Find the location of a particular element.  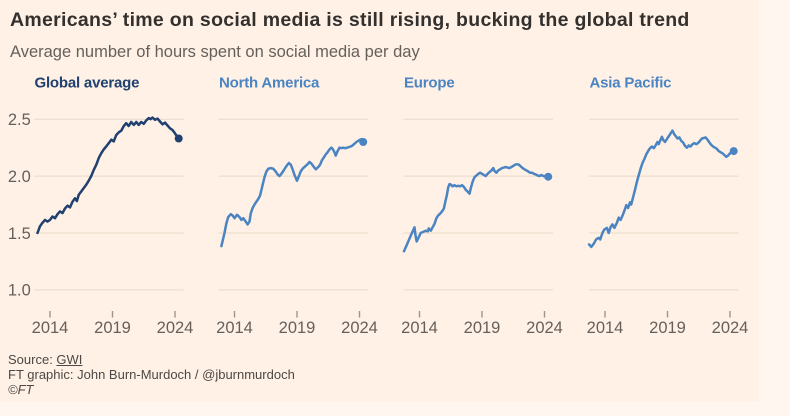

svg-text: Global average is located at coordinates (87, 83).